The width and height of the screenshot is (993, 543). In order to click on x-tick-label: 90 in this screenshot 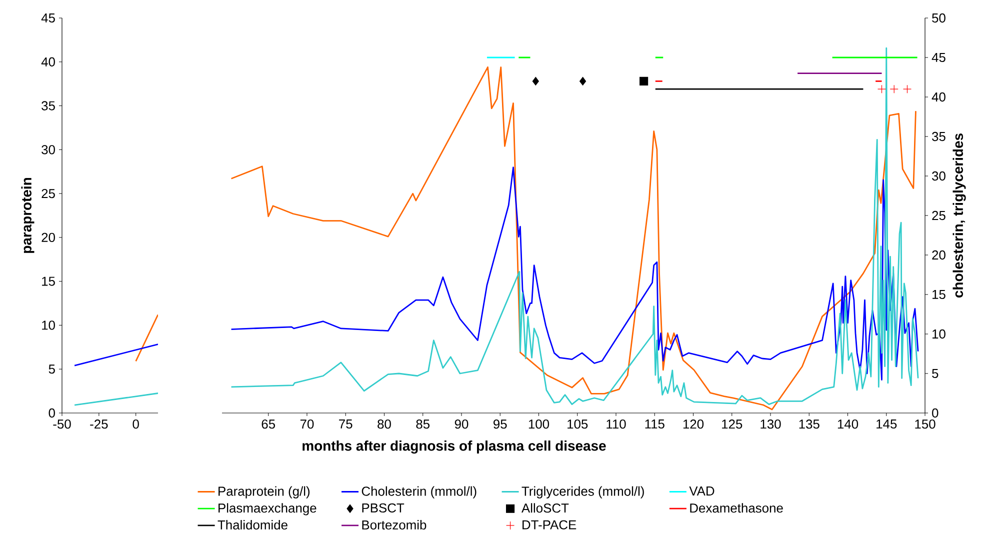, I will do `click(461, 424)`.